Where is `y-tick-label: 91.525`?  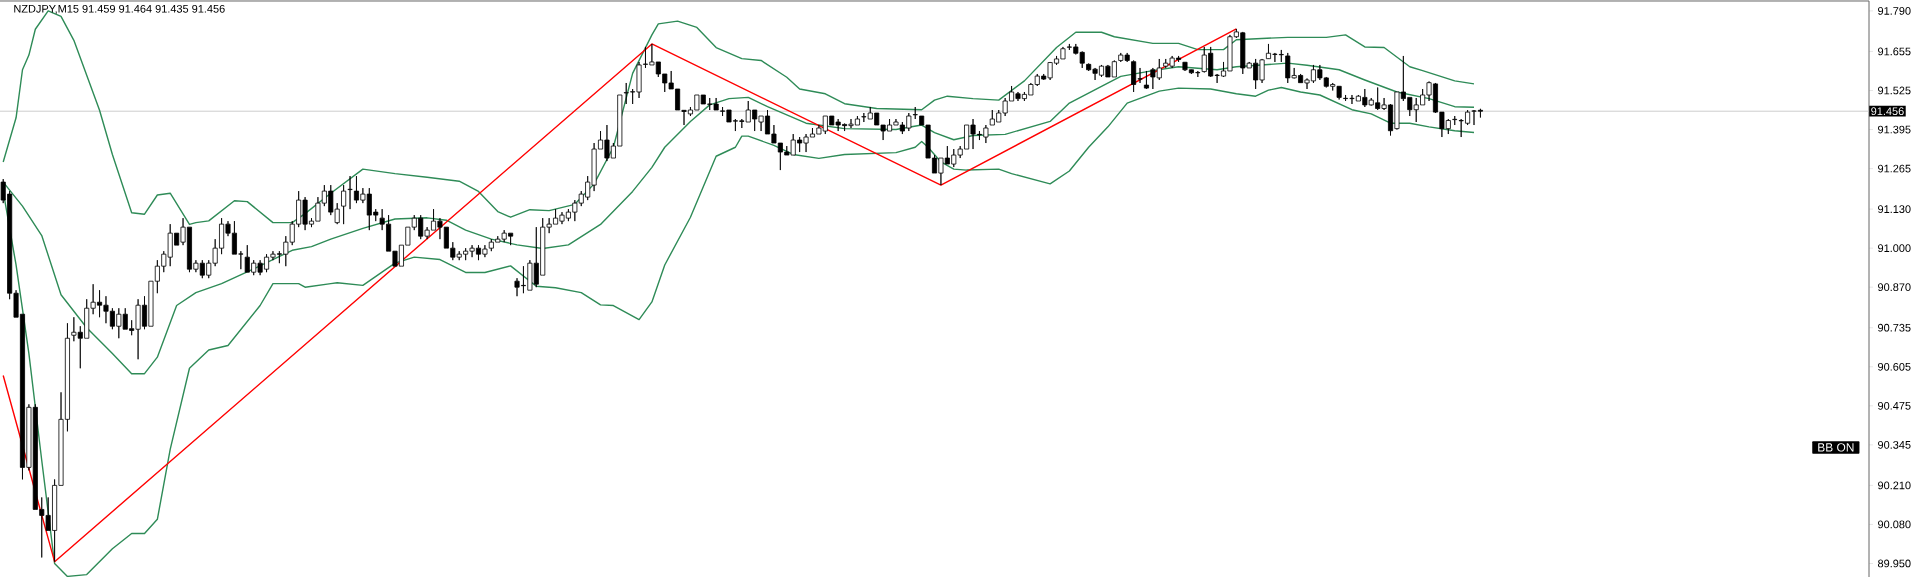 y-tick-label: 91.525 is located at coordinates (1894, 90).